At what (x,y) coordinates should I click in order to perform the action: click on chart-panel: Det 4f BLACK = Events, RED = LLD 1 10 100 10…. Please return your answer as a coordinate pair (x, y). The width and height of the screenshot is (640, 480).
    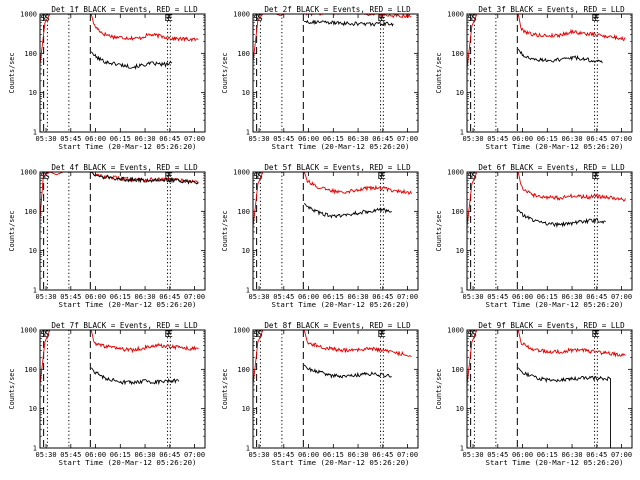
    Looking at the image, I should click on (107, 236).